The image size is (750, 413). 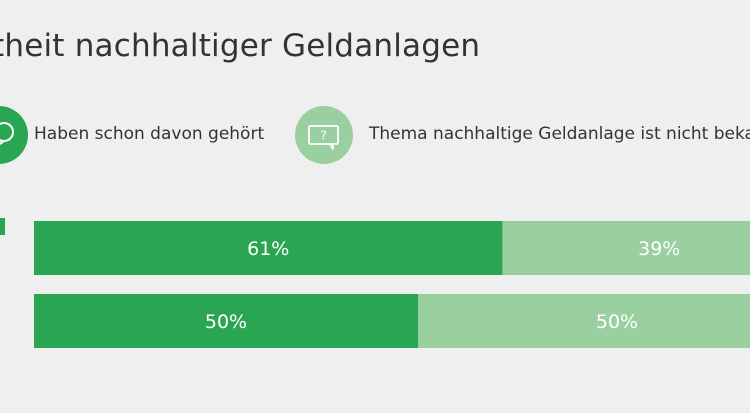 I want to click on row-marker, so click(x=2, y=226).